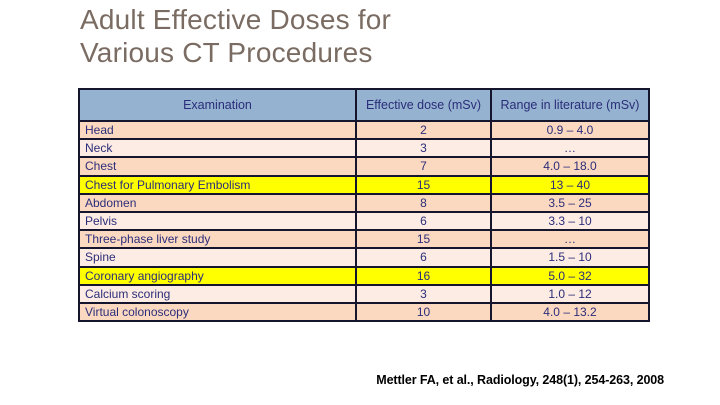 Image resolution: width=720 pixels, height=405 pixels. I want to click on cell-effective-dose: 8, so click(423, 202).